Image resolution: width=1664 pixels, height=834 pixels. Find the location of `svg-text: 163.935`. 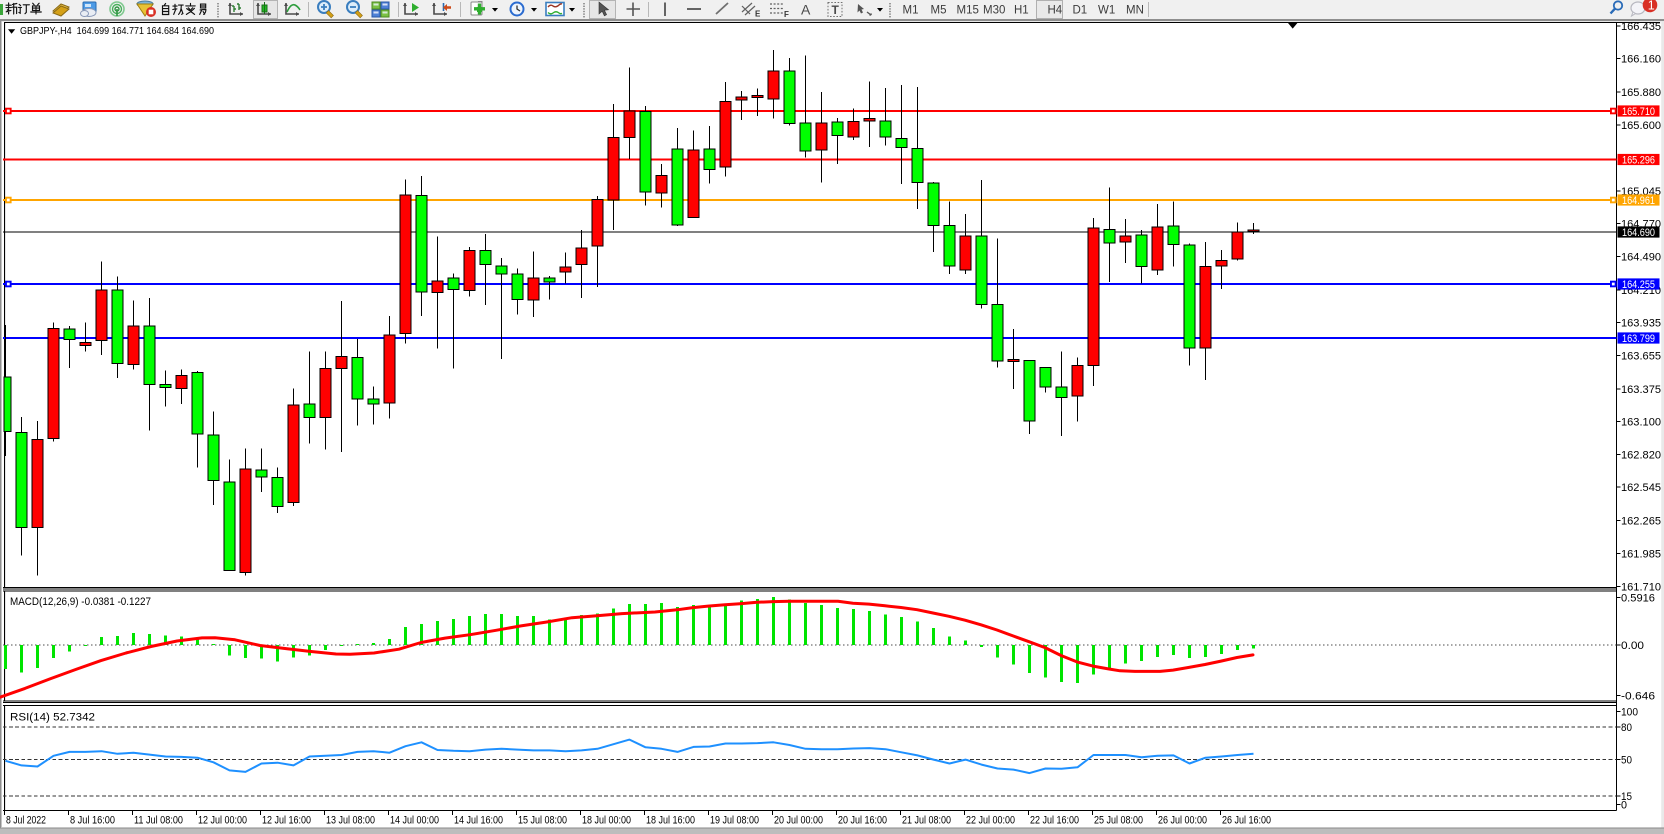

svg-text: 163.935 is located at coordinates (1641, 324).